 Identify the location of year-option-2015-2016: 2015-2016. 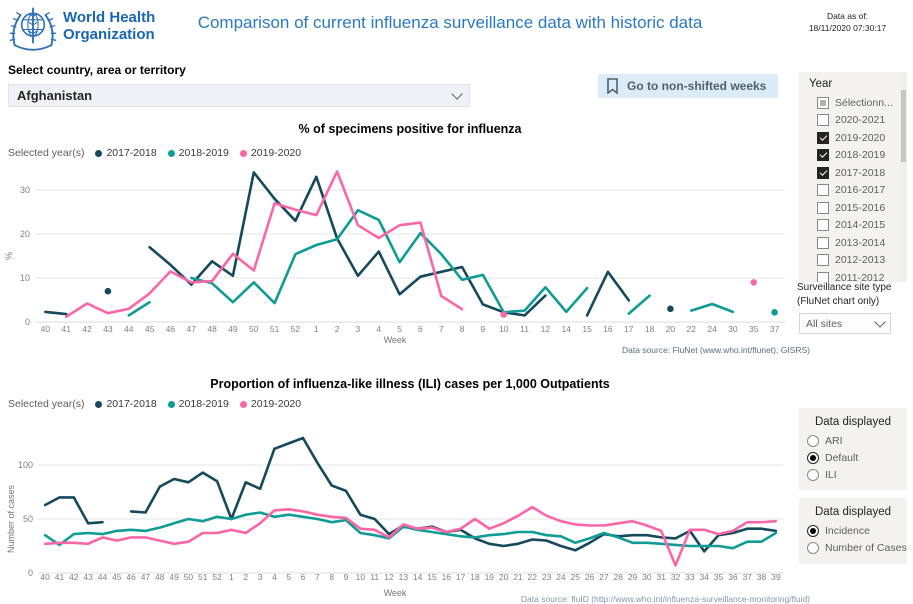
(853, 208).